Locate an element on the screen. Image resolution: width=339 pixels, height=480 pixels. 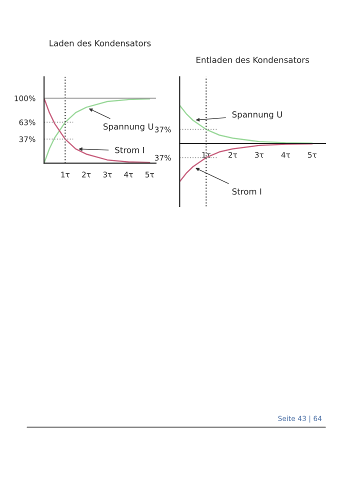
chart-title: Laden des Kondensators is located at coordinates (100, 43).